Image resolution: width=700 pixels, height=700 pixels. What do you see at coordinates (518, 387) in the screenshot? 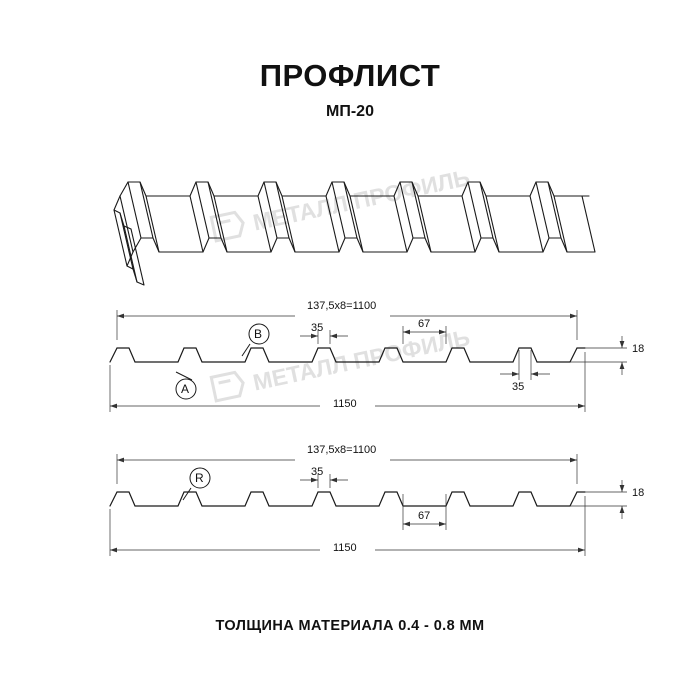
I see `dim-top-rib-pitch-small-2: 35` at bounding box center [518, 387].